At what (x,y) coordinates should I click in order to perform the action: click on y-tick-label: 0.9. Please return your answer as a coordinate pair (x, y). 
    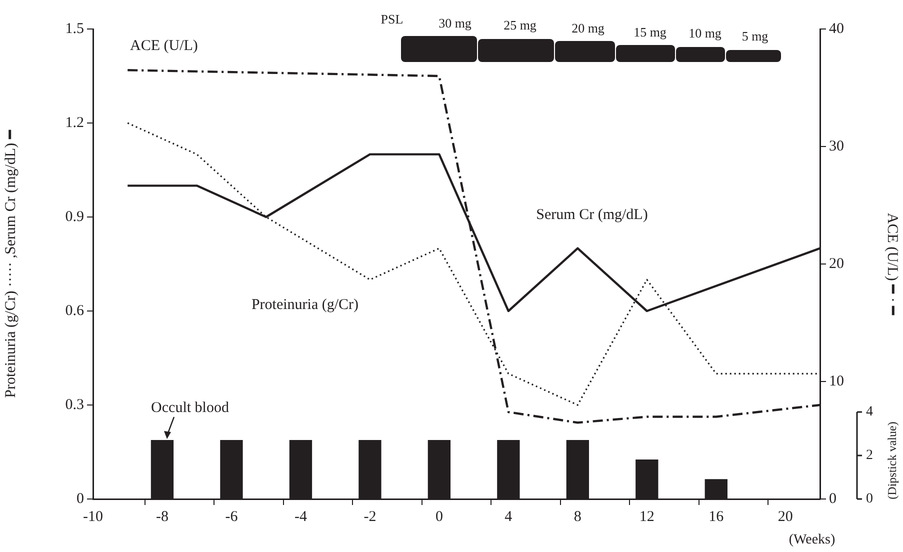
    Looking at the image, I should click on (74, 216).